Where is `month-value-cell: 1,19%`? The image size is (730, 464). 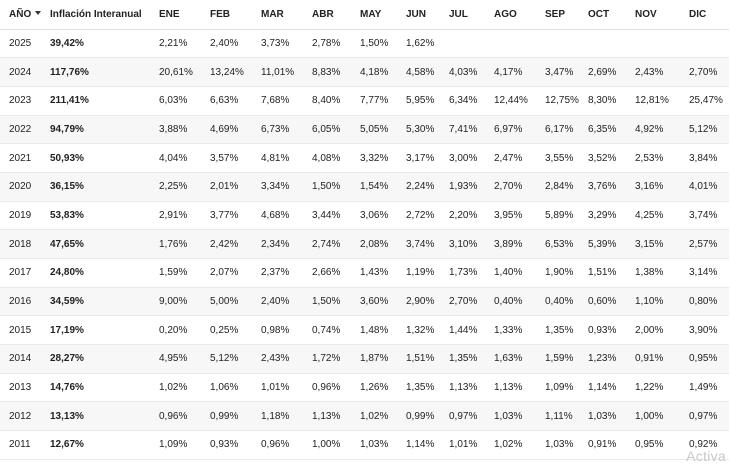 month-value-cell: 1,19% is located at coordinates (427, 273).